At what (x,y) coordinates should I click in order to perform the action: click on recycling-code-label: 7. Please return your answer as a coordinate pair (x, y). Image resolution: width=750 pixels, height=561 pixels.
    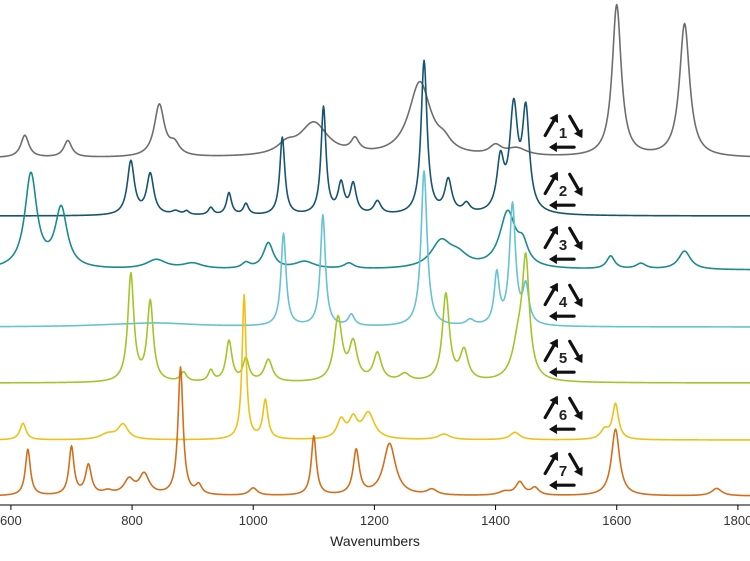
    Looking at the image, I should click on (563, 471).